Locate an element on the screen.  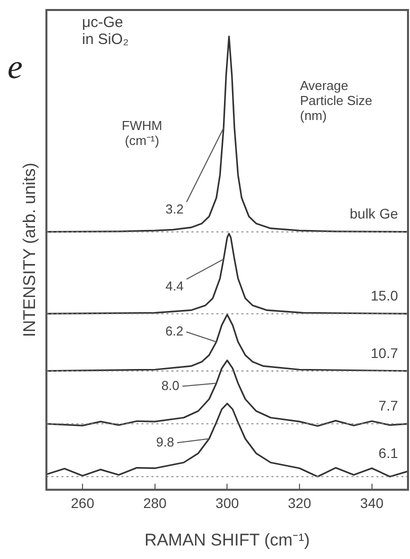
annotation: 8.0 is located at coordinates (170, 385).